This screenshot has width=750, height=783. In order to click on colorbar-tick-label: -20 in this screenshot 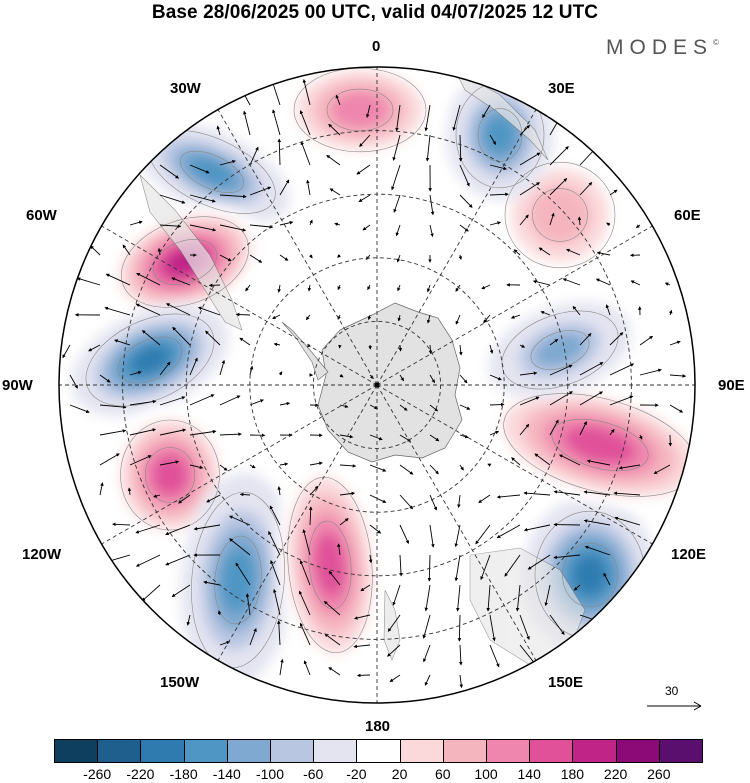, I will do `click(356, 774)`.